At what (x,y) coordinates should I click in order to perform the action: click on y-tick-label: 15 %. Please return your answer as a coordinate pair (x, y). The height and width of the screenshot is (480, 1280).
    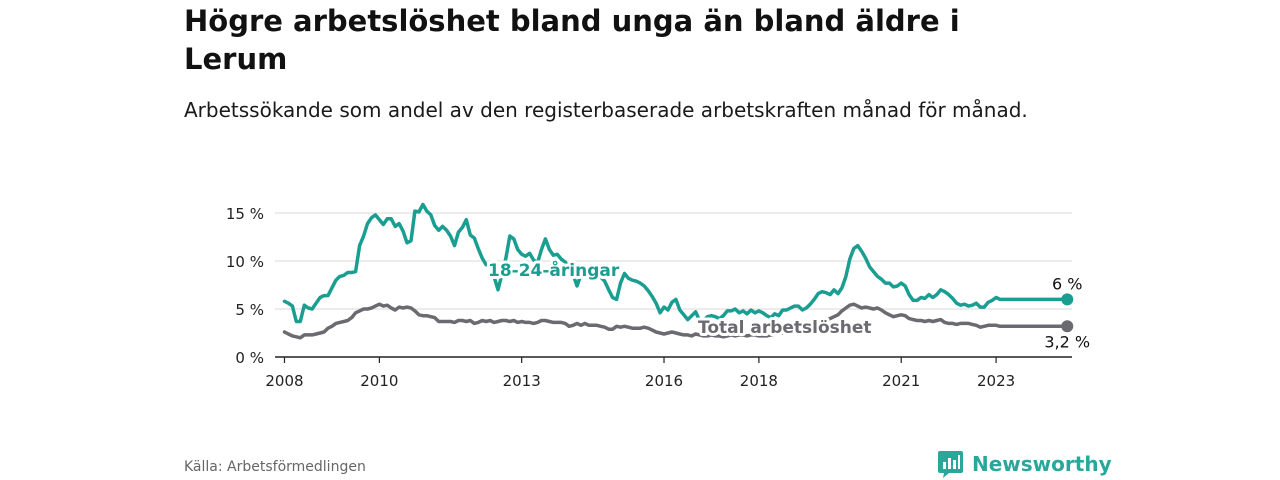
    Looking at the image, I should click on (245, 214).